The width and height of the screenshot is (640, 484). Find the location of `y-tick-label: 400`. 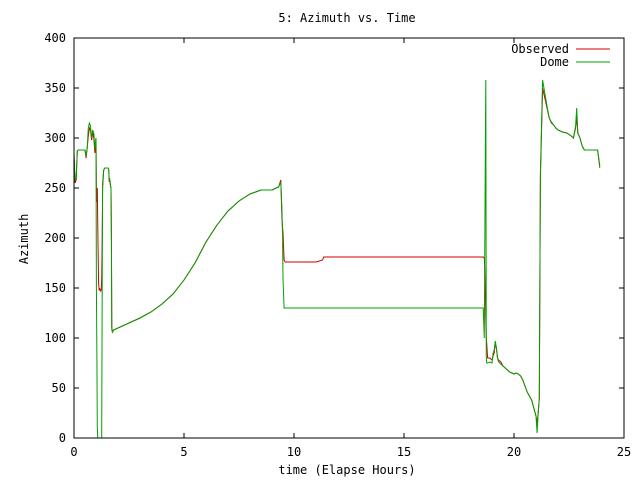

y-tick-label: 400 is located at coordinates (55, 38).